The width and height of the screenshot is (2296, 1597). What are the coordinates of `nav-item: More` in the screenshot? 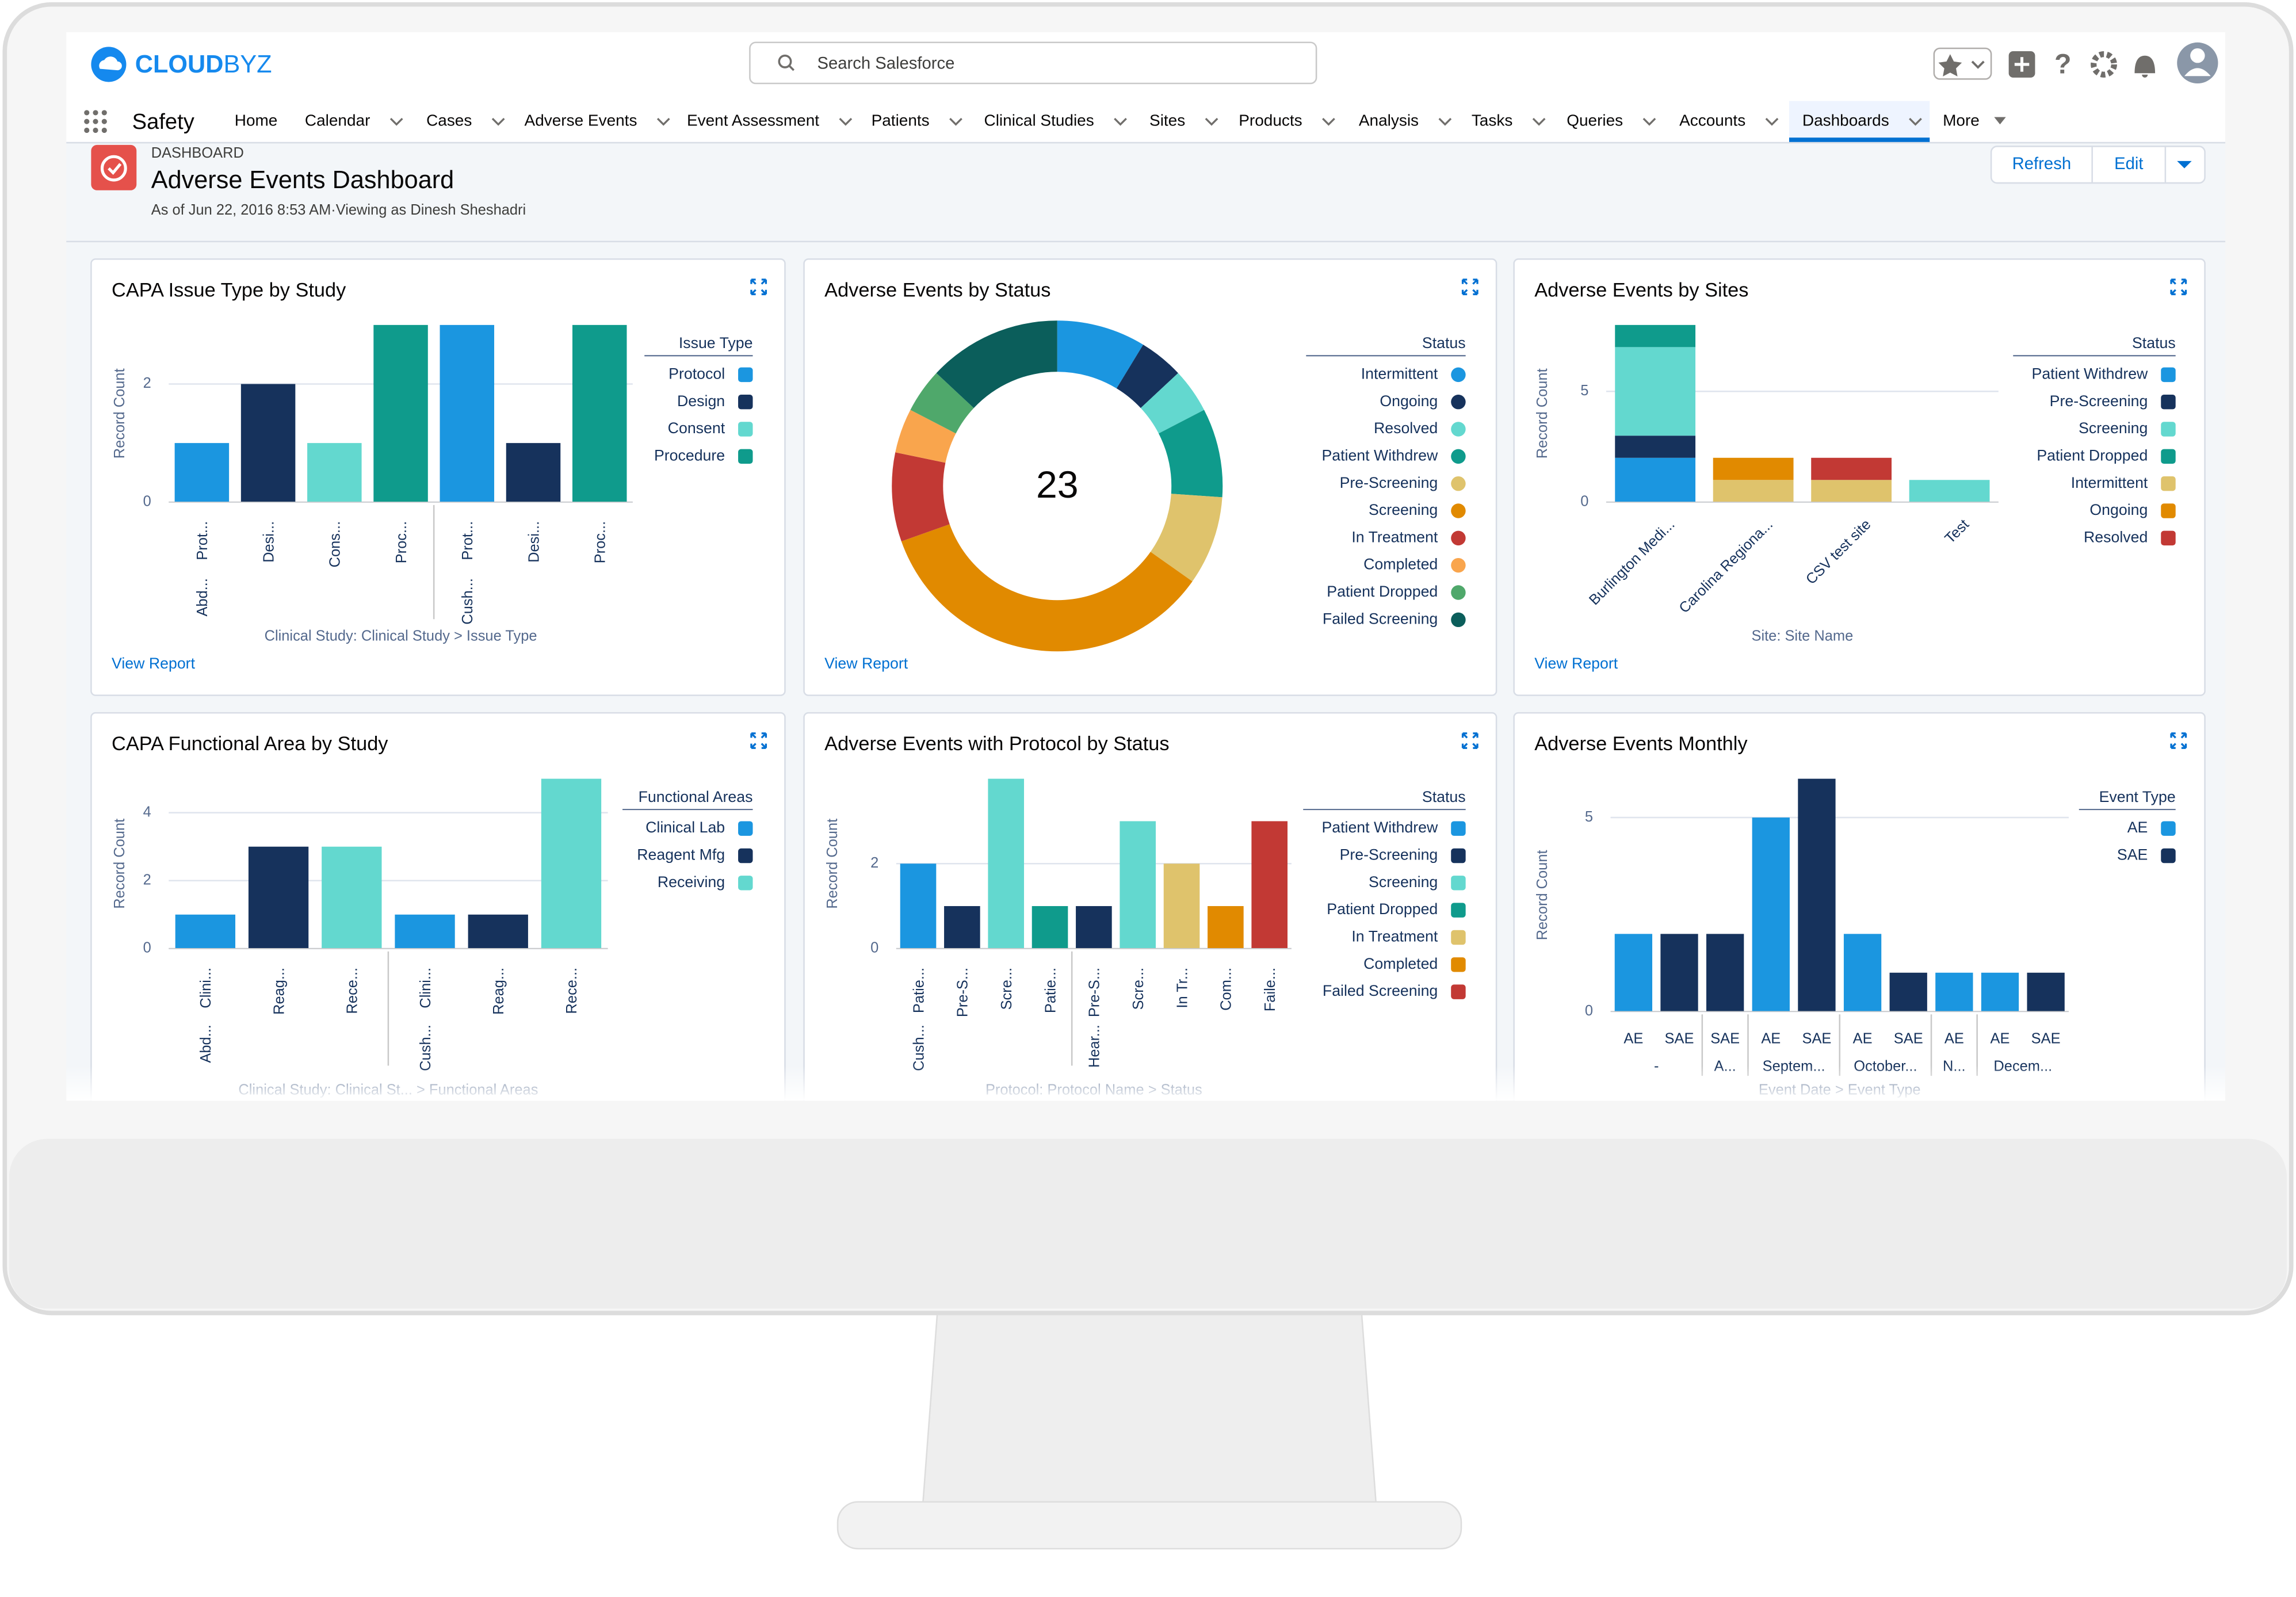 It's located at (1961, 120).